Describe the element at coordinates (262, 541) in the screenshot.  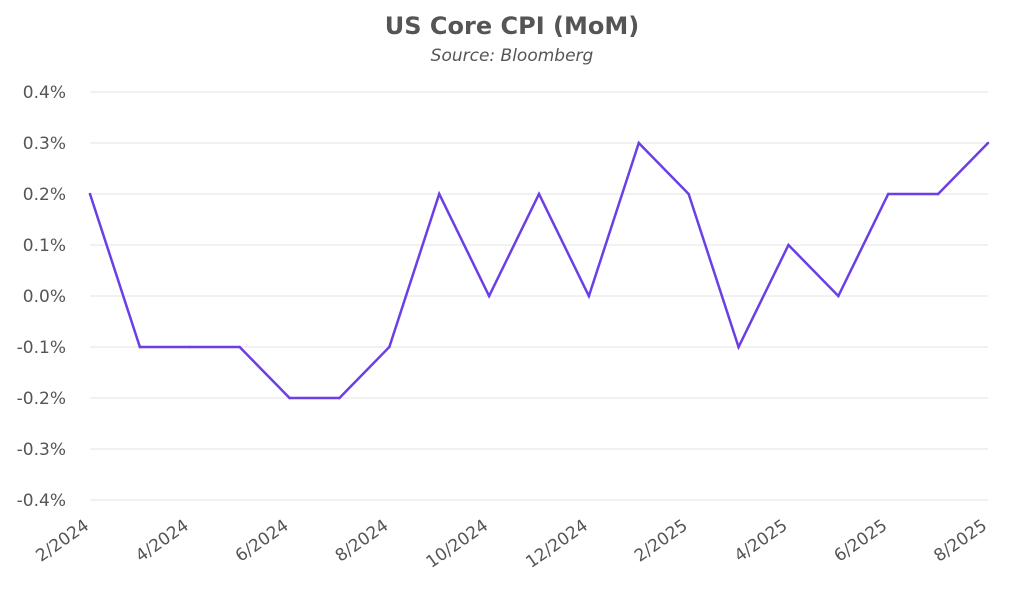
I see `x-tick-label: 6/2024` at that location.